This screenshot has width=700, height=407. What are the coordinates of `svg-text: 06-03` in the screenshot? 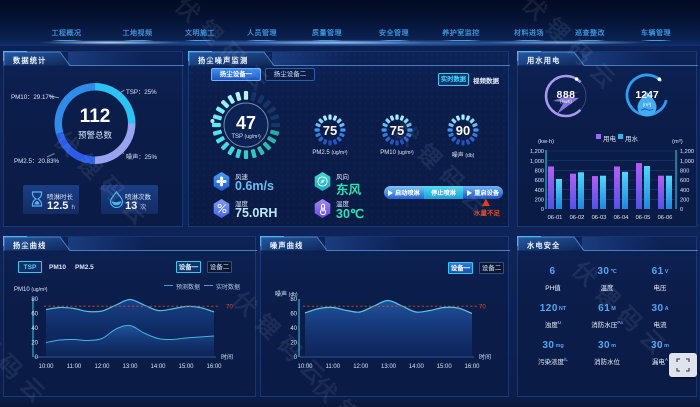 It's located at (599, 218).